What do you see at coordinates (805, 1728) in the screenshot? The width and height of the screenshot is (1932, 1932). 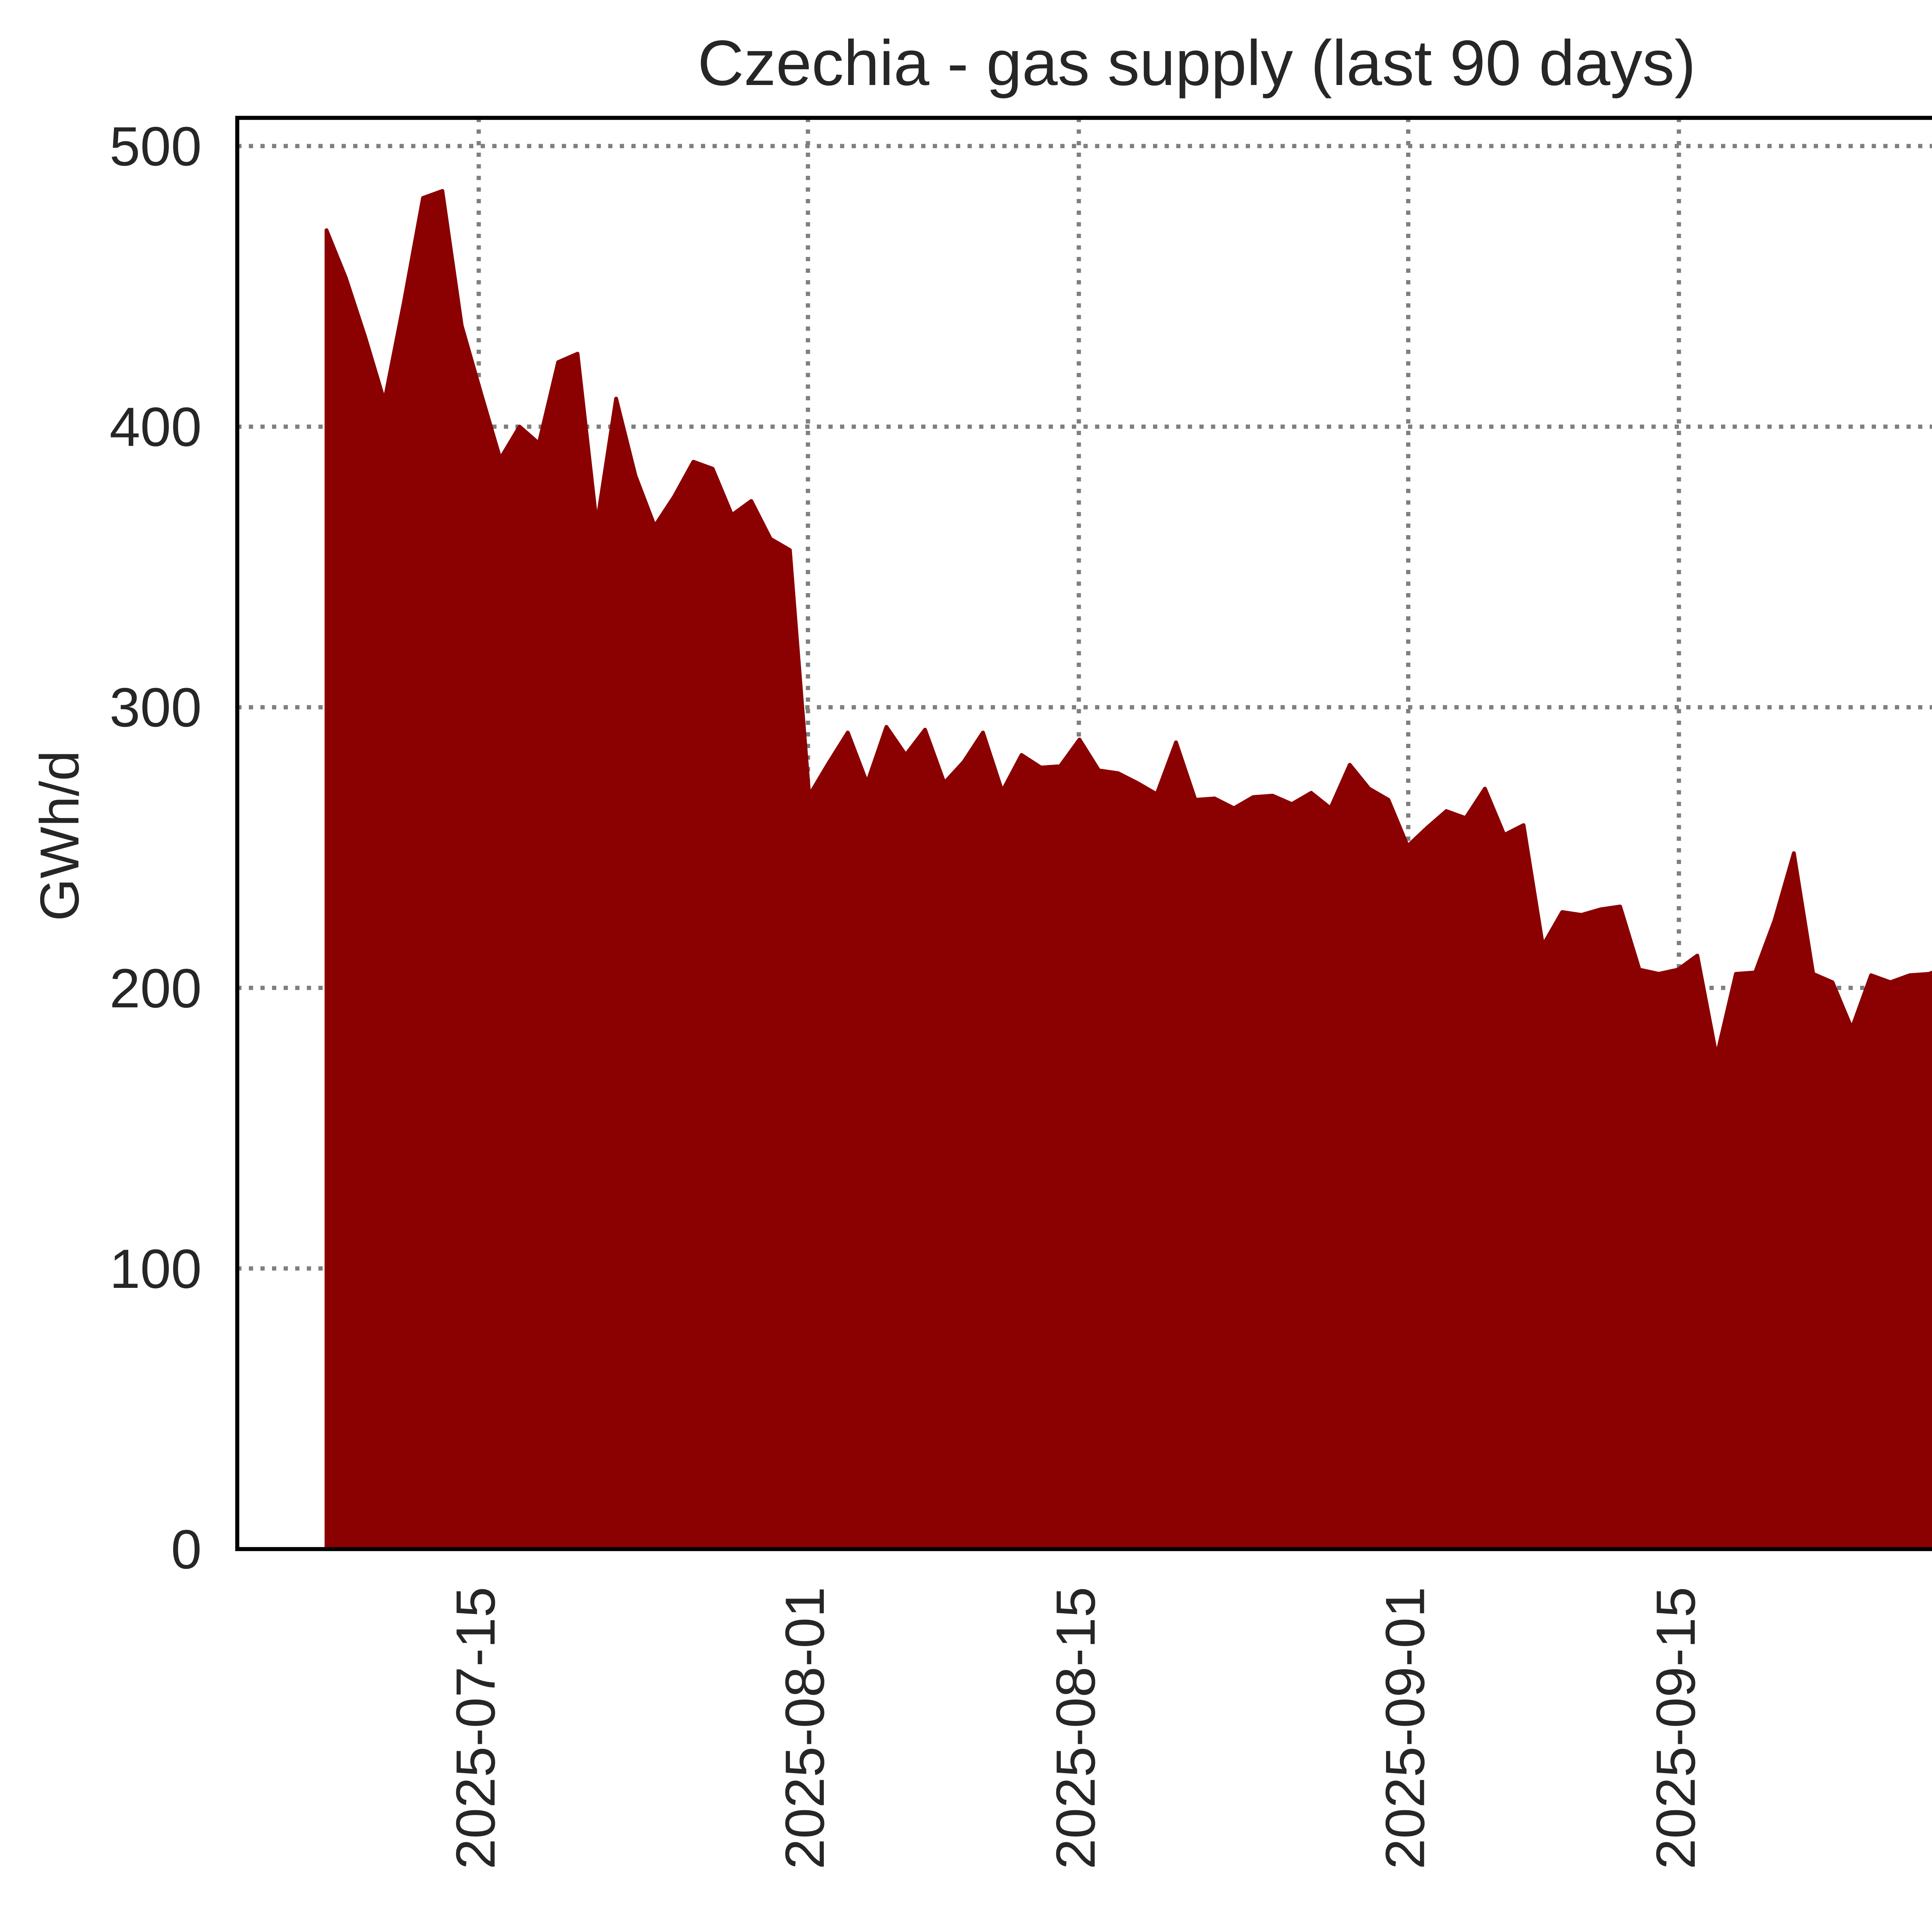 I see `svg-text: 2025-08-01` at bounding box center [805, 1728].